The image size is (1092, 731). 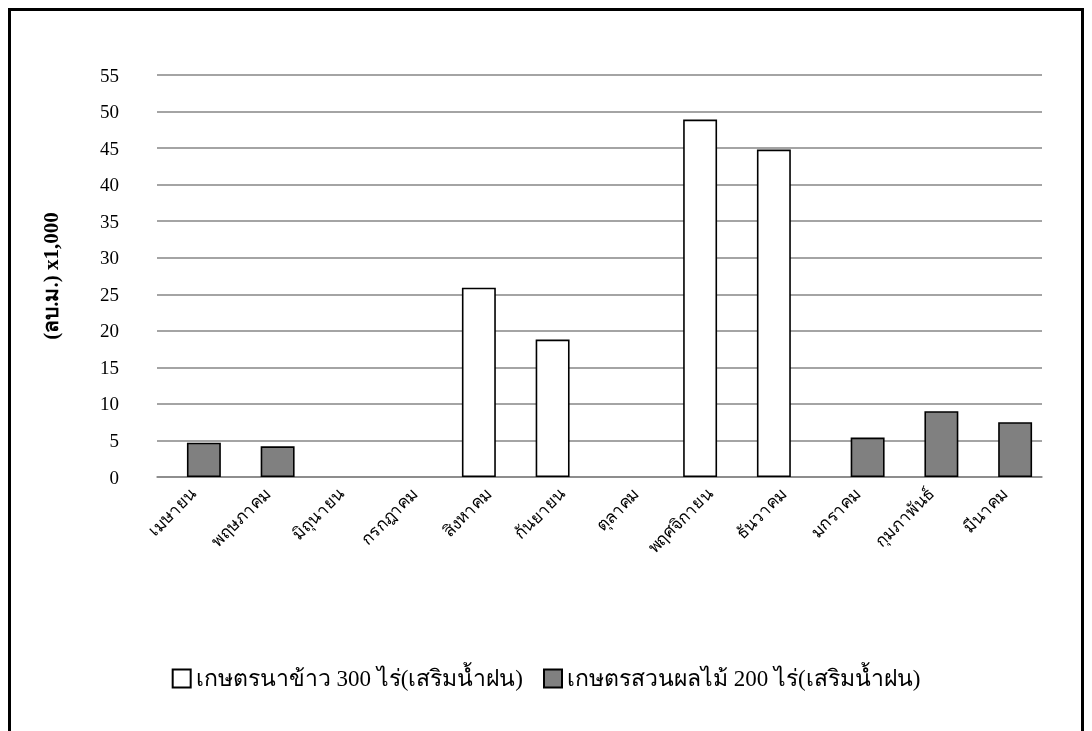 I want to click on y-tick-label: 40, so click(x=109, y=185).